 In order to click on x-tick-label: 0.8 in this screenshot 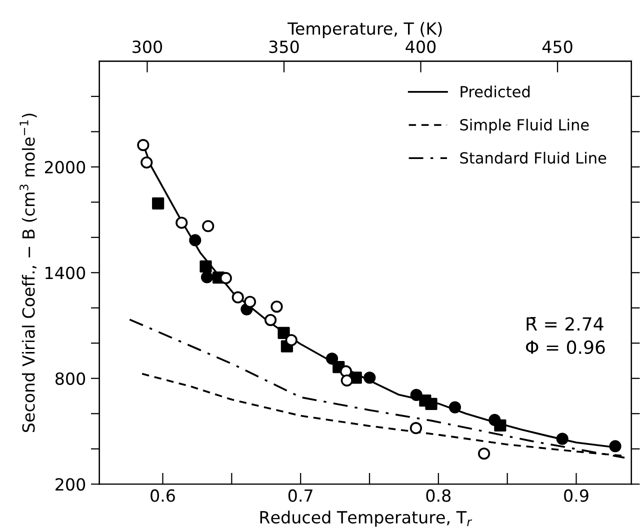, I will do `click(438, 495)`.